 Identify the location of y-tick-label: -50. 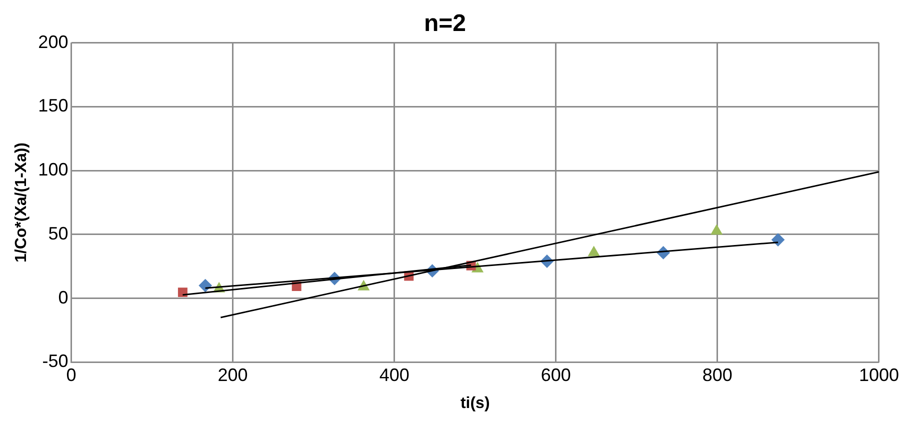
(55, 361).